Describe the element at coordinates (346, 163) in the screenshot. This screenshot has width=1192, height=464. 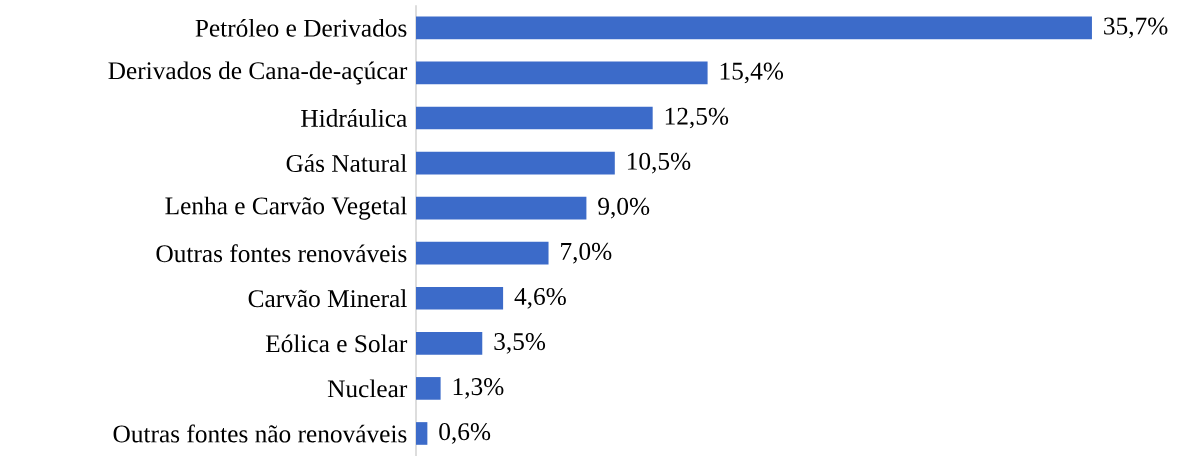
I see `y-tick-label: Gás Natural` at that location.